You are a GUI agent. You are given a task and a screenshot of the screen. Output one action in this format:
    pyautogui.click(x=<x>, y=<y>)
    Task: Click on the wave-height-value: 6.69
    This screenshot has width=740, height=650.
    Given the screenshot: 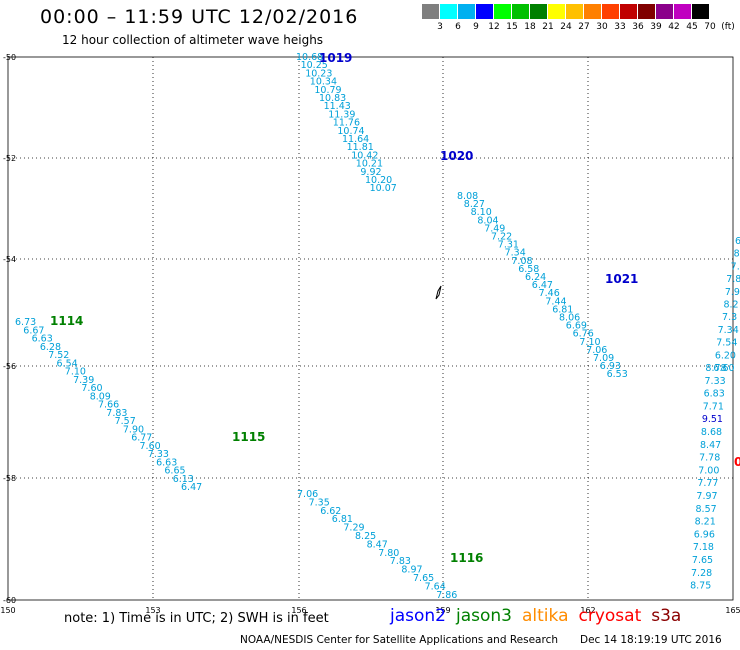 What is the action you would take?
    pyautogui.click(x=576, y=326)
    